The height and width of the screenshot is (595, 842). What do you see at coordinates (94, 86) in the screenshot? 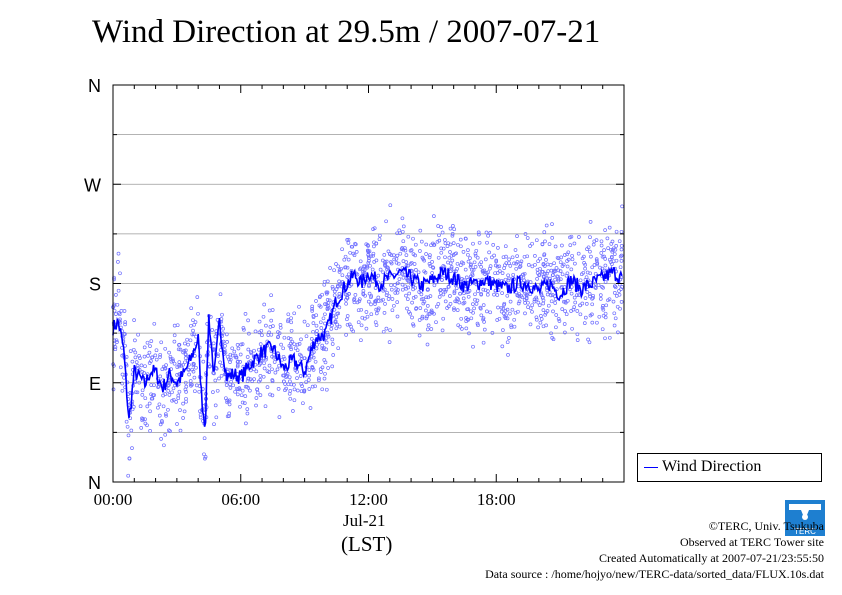
I see `y-tick-label: N` at bounding box center [94, 86].